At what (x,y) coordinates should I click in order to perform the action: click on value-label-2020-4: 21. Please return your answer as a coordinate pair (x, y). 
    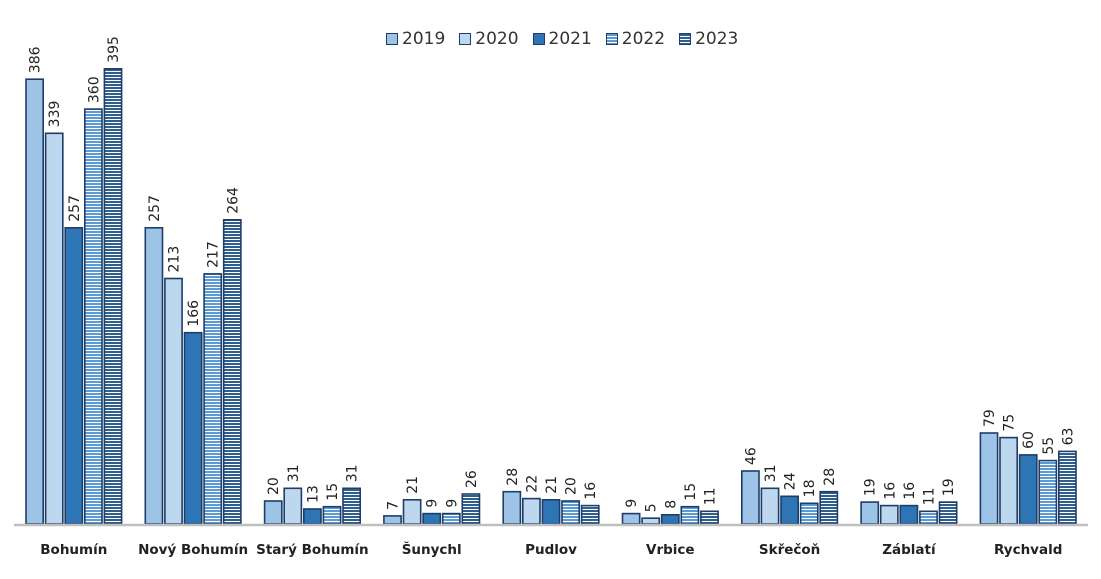
    Looking at the image, I should click on (413, 485).